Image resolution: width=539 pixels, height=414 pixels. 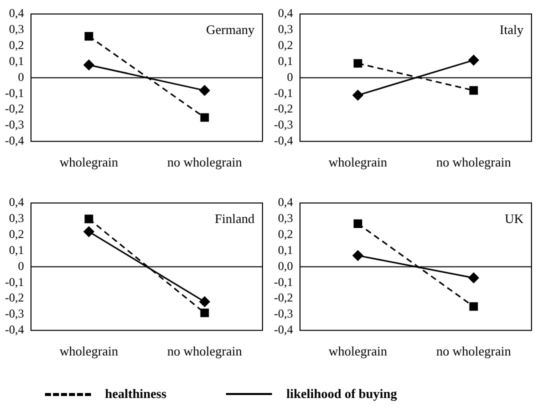 What do you see at coordinates (230, 29) in the screenshot?
I see `text: Germany` at bounding box center [230, 29].